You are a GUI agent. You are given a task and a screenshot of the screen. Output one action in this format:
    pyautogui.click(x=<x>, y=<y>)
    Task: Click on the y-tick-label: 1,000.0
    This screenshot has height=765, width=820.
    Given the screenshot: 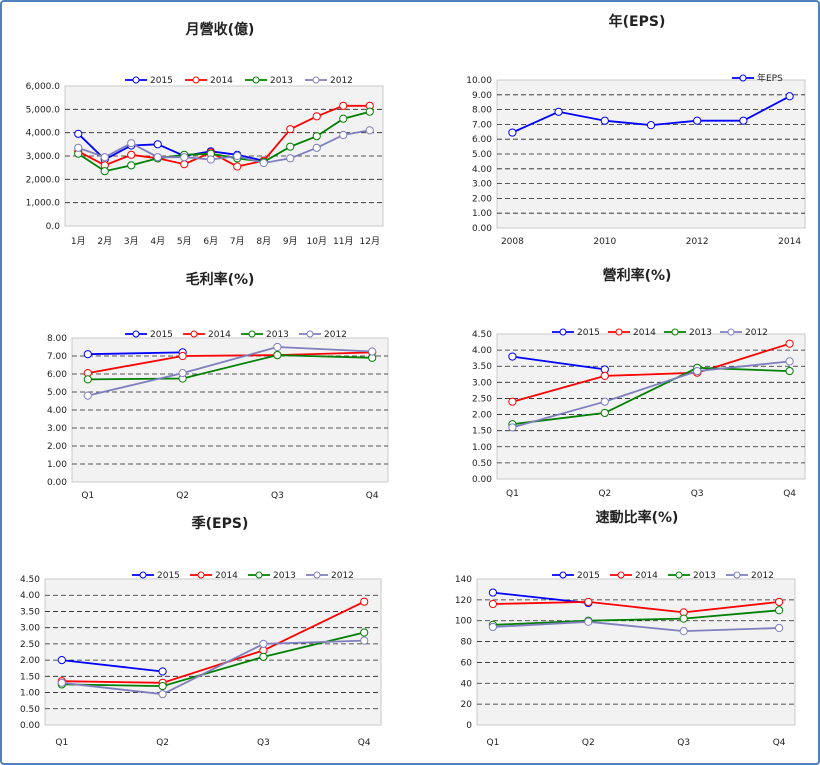 What is the action you would take?
    pyautogui.click(x=43, y=204)
    